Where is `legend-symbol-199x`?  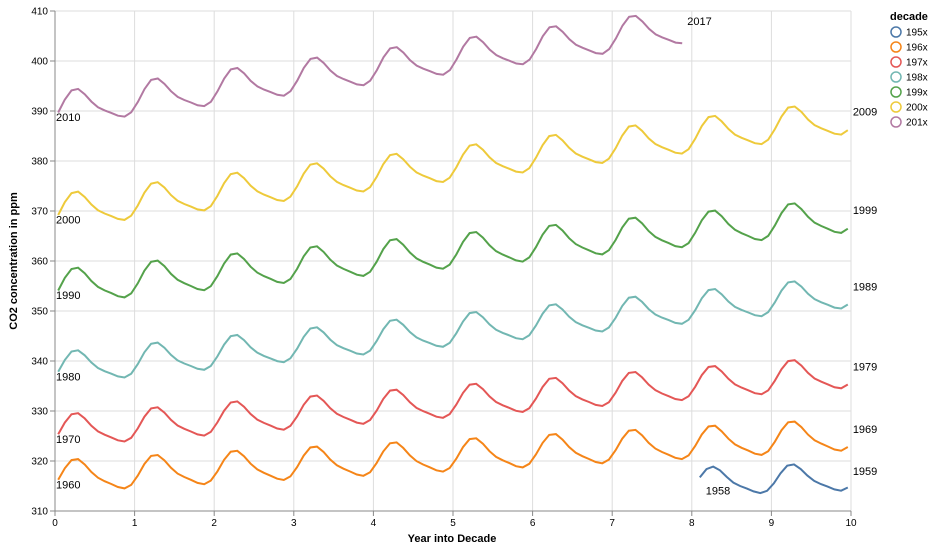 legend-symbol-199x is located at coordinates (896, 92).